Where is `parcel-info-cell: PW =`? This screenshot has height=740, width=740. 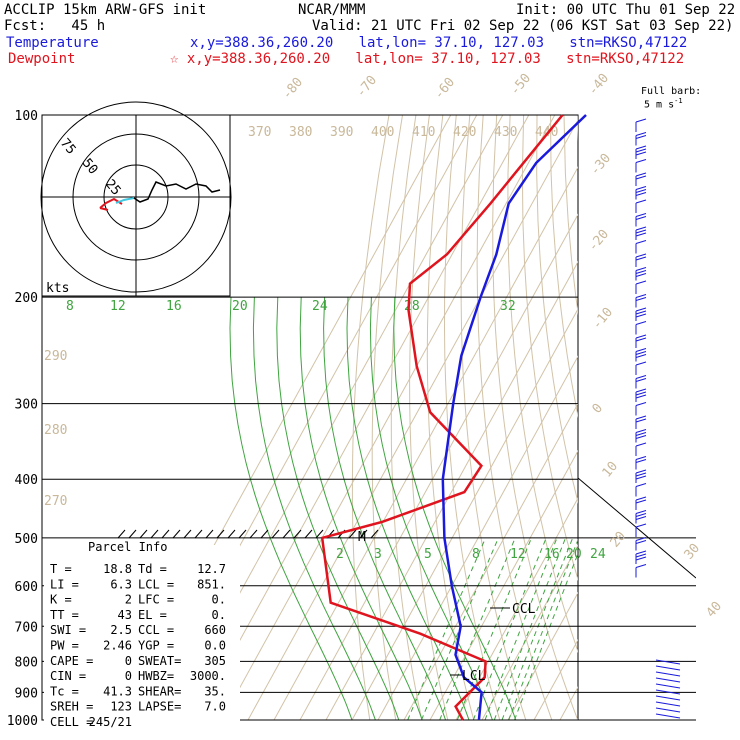 parcel-info-cell: PW = is located at coordinates (64, 646).